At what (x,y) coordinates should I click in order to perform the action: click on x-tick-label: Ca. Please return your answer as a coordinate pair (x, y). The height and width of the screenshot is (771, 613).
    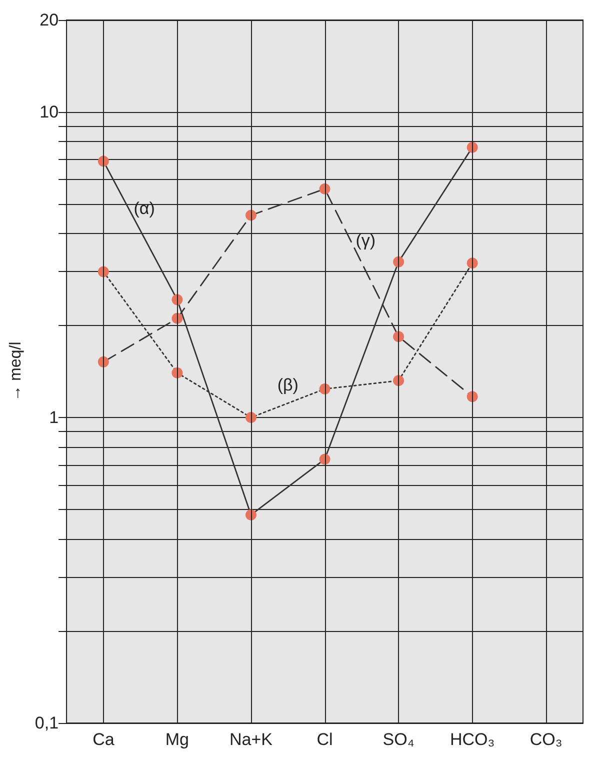
    Looking at the image, I should click on (103, 739).